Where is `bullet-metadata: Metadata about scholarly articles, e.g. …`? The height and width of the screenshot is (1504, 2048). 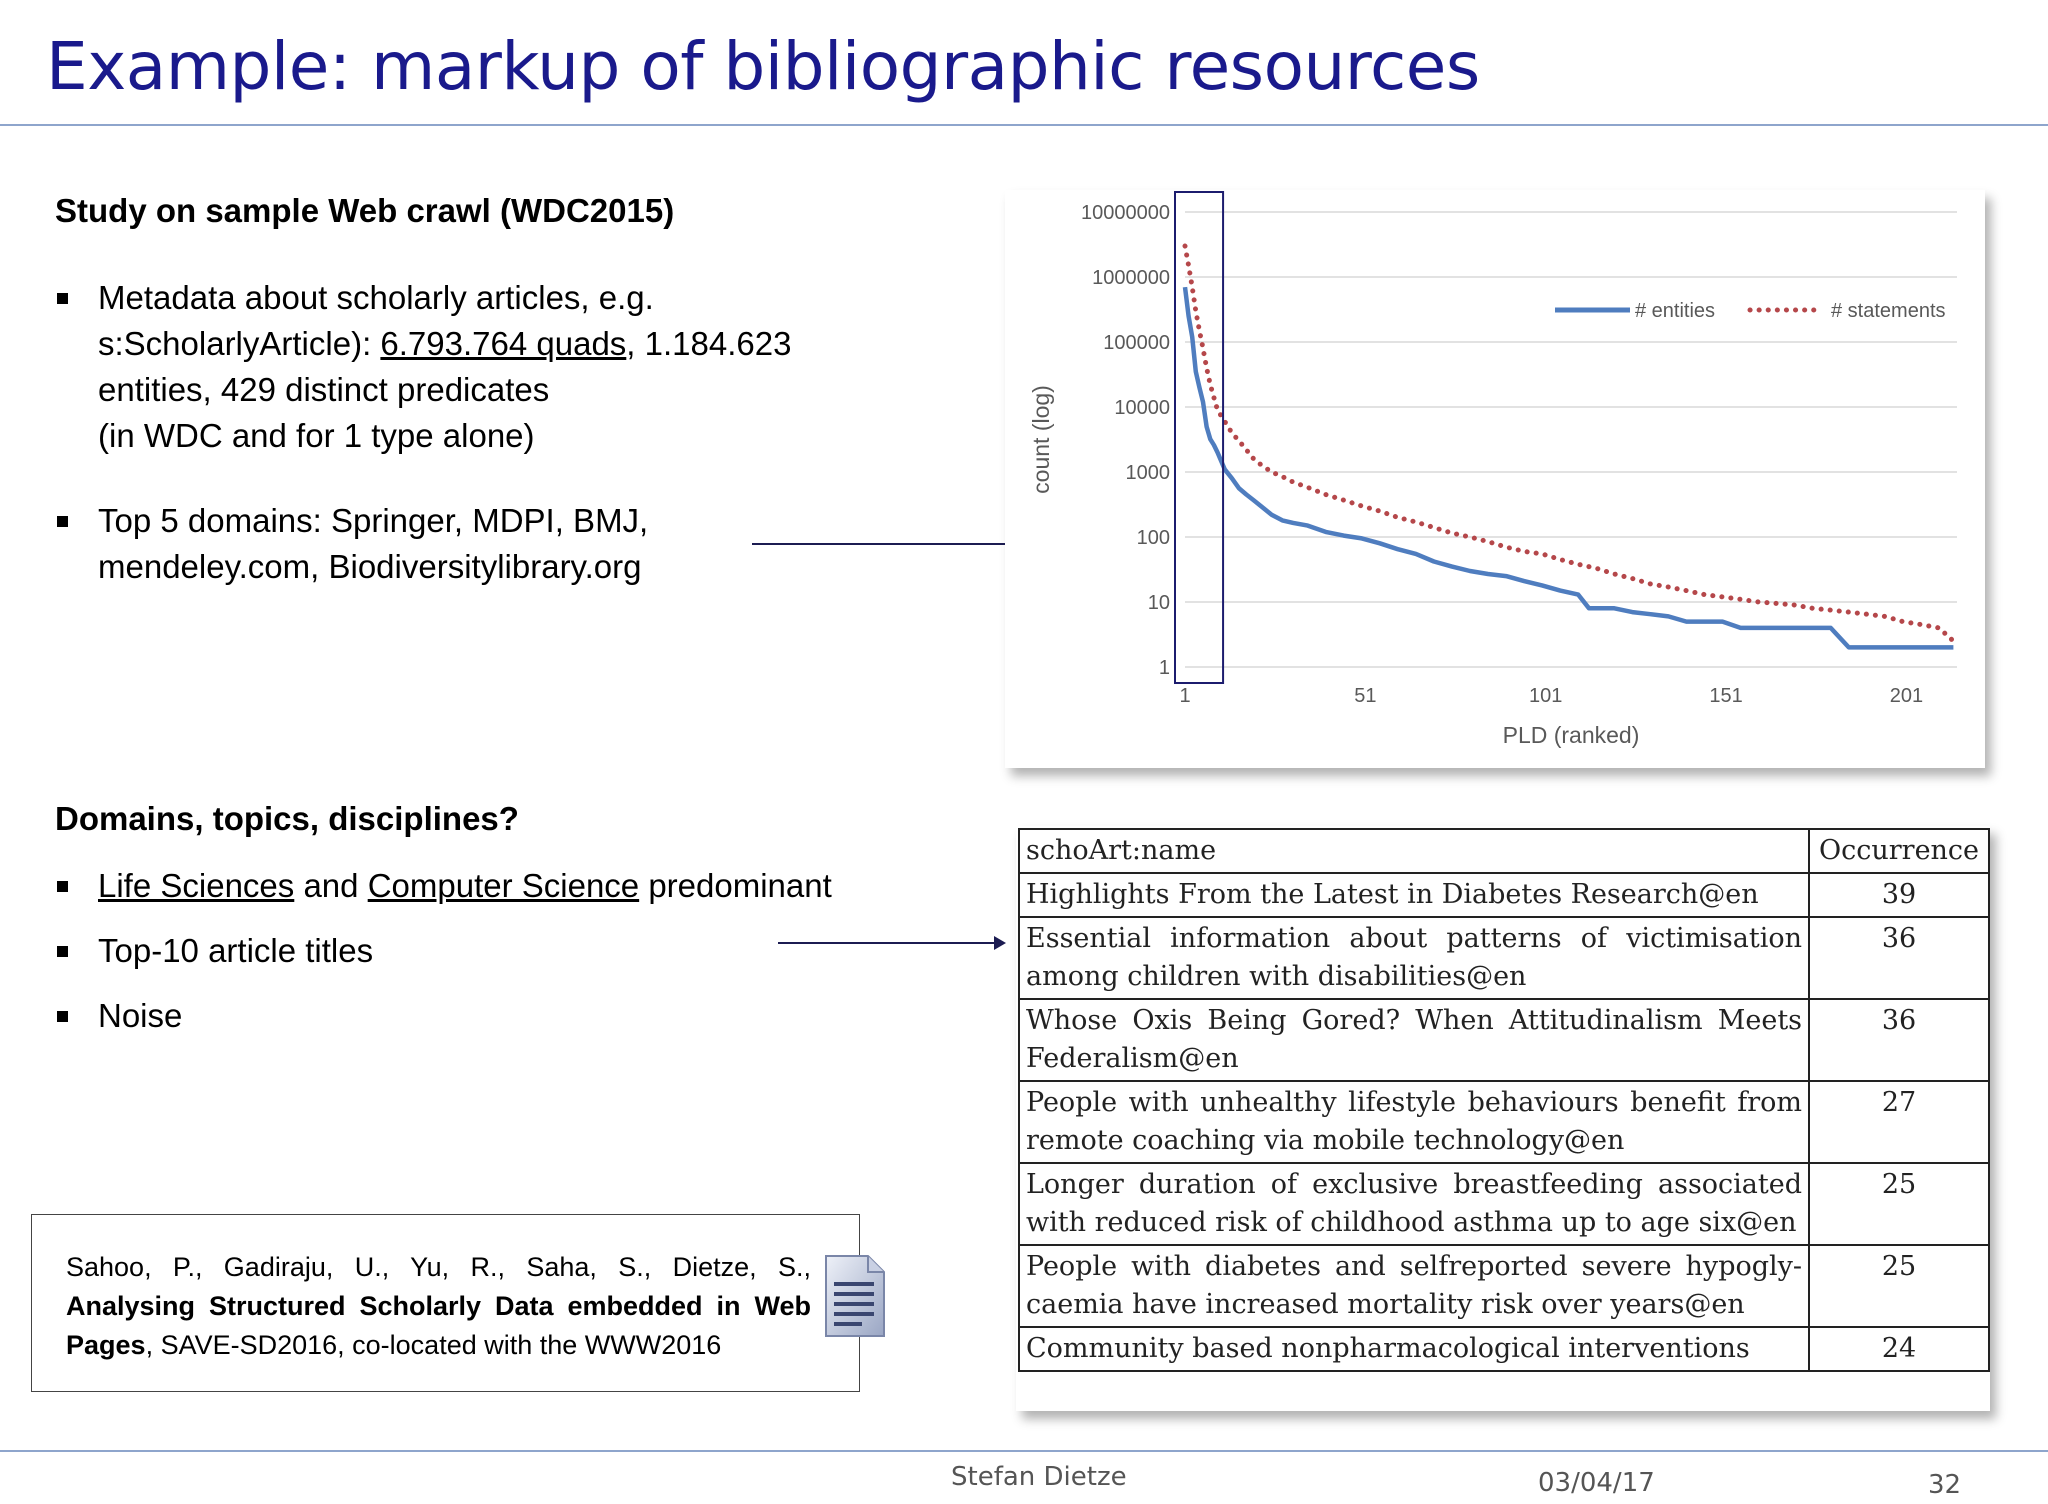 bullet-metadata: Metadata about scholarly articles, e.g. … is located at coordinates (423, 367).